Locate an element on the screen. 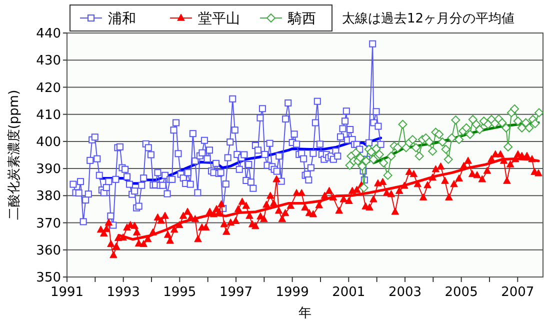 This screenshot has width=550, height=329. y-tick-label: 360 is located at coordinates (48, 250).